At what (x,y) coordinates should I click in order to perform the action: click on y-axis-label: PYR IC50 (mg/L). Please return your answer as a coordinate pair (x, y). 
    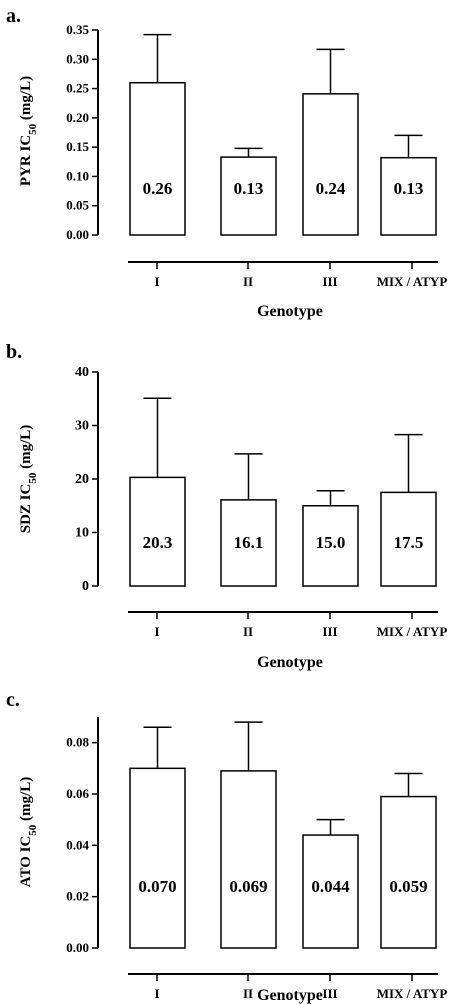
    Looking at the image, I should click on (28, 131).